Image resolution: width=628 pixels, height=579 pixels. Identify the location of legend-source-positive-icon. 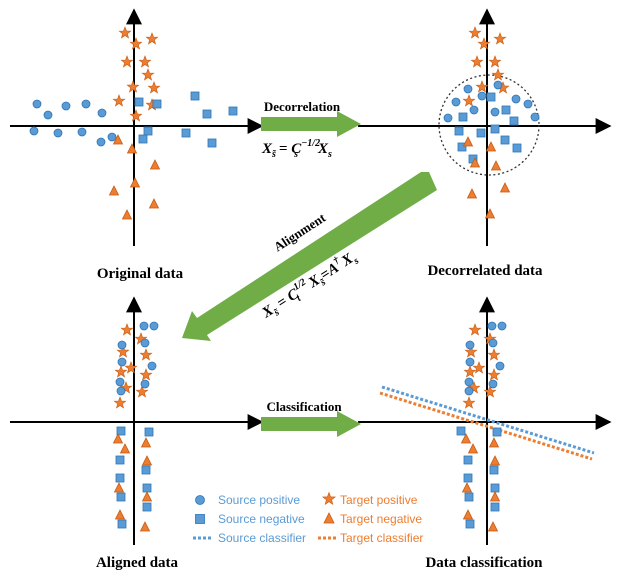
(200, 500).